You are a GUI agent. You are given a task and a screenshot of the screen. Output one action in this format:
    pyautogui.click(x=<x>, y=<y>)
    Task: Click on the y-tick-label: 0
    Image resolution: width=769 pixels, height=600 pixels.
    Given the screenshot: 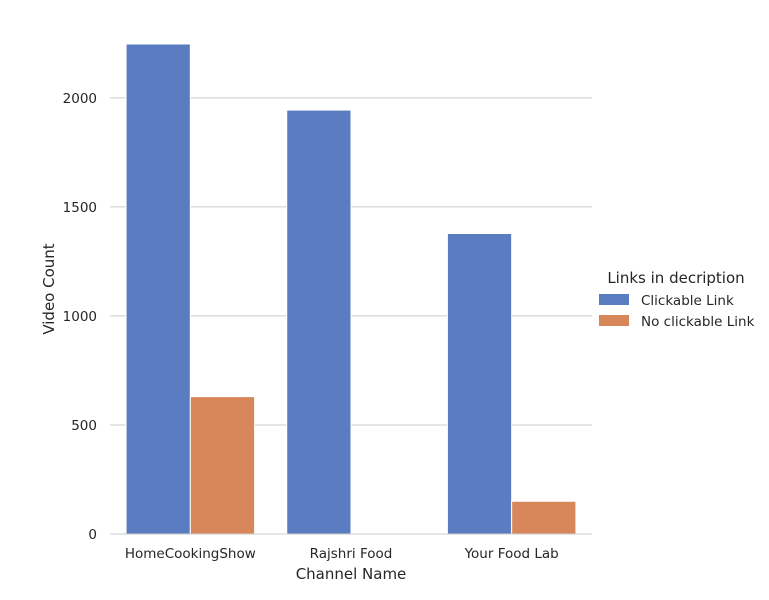 What is the action you would take?
    pyautogui.click(x=92, y=535)
    